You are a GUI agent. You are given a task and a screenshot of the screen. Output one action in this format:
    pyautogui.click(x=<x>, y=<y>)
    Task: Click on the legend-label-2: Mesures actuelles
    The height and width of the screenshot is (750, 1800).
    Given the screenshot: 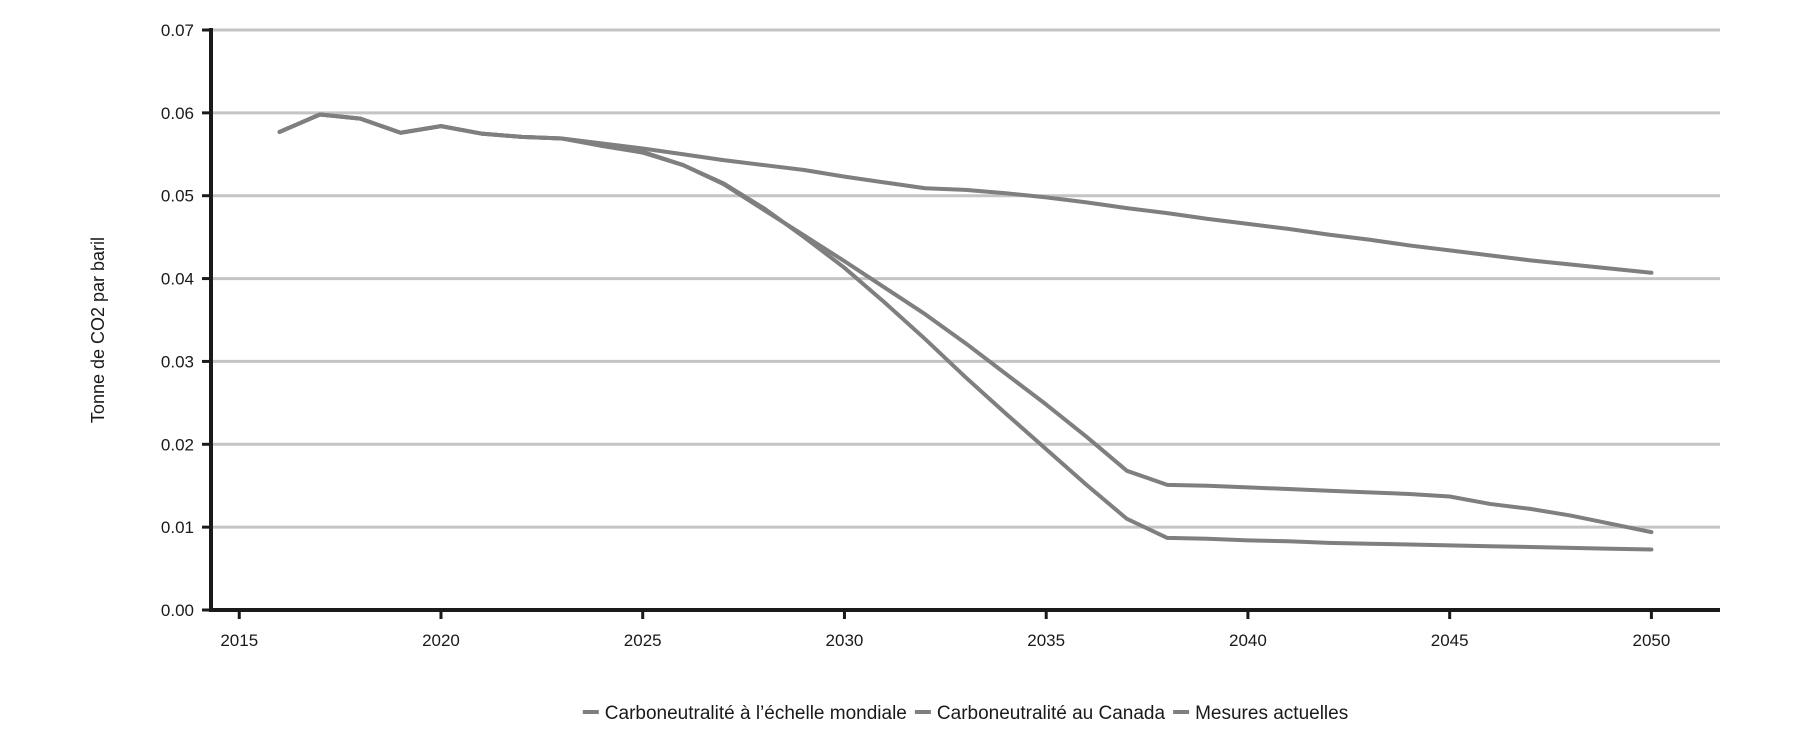 What is the action you would take?
    pyautogui.click(x=1271, y=713)
    